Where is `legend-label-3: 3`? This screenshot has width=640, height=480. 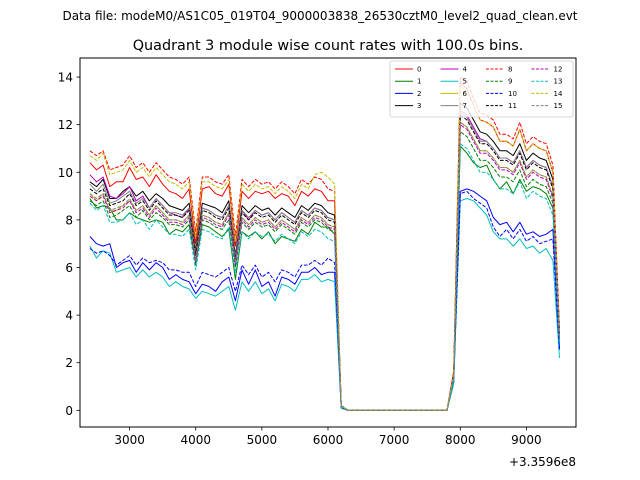 legend-label-3: 3 is located at coordinates (419, 106).